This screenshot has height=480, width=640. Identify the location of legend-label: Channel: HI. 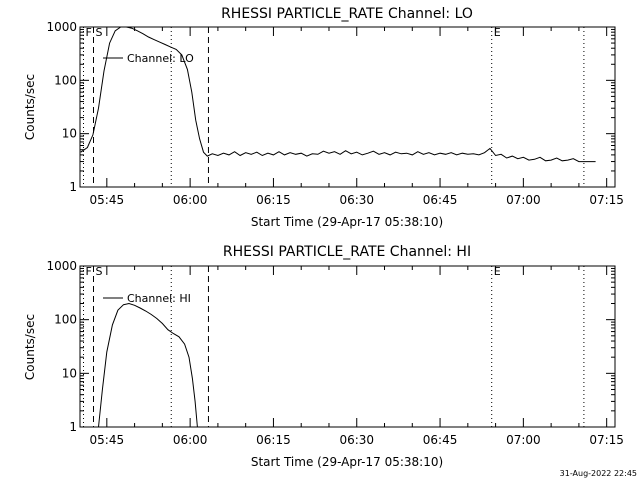
(159, 298).